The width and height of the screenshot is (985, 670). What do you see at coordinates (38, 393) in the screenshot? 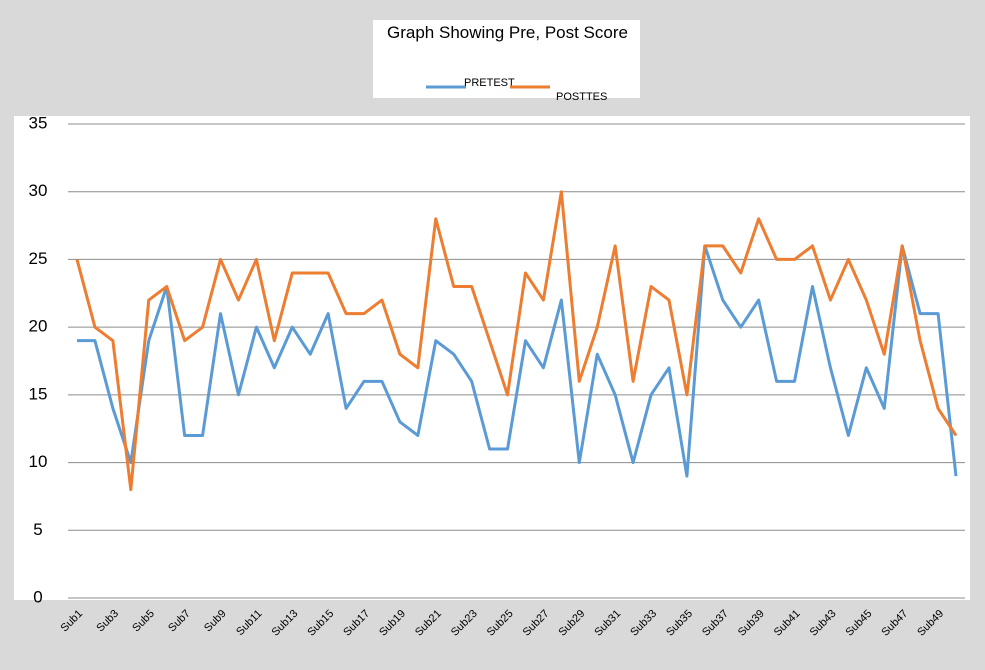
I see `y-tick-label: 15` at bounding box center [38, 393].